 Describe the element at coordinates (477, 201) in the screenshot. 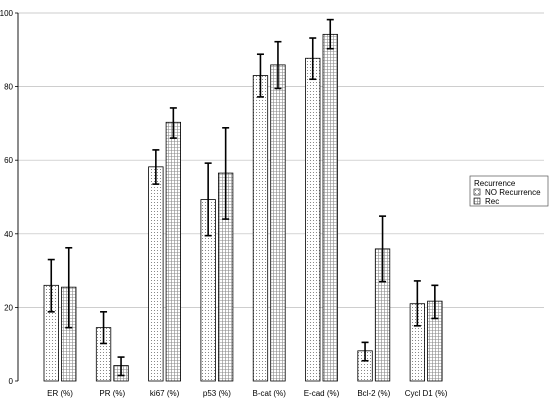

I see `legend-swatch-rec` at that location.